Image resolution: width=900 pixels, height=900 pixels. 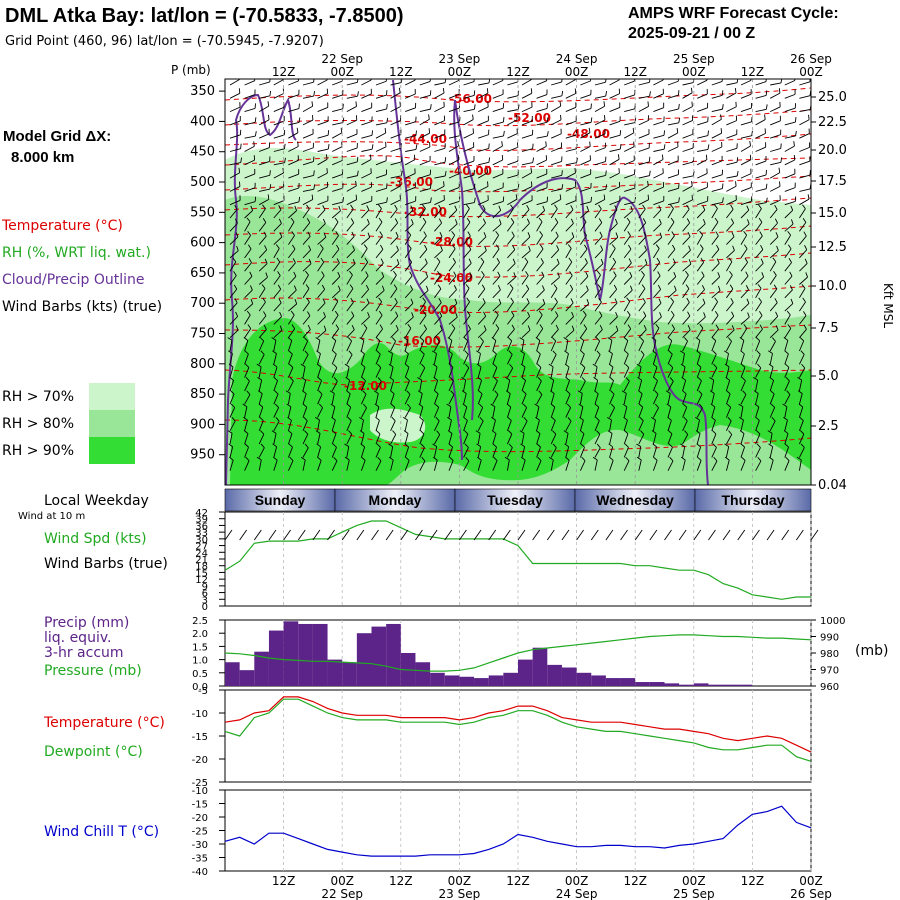 What do you see at coordinates (200, 845) in the screenshot?
I see `panel-tick-label: -30` at bounding box center [200, 845].